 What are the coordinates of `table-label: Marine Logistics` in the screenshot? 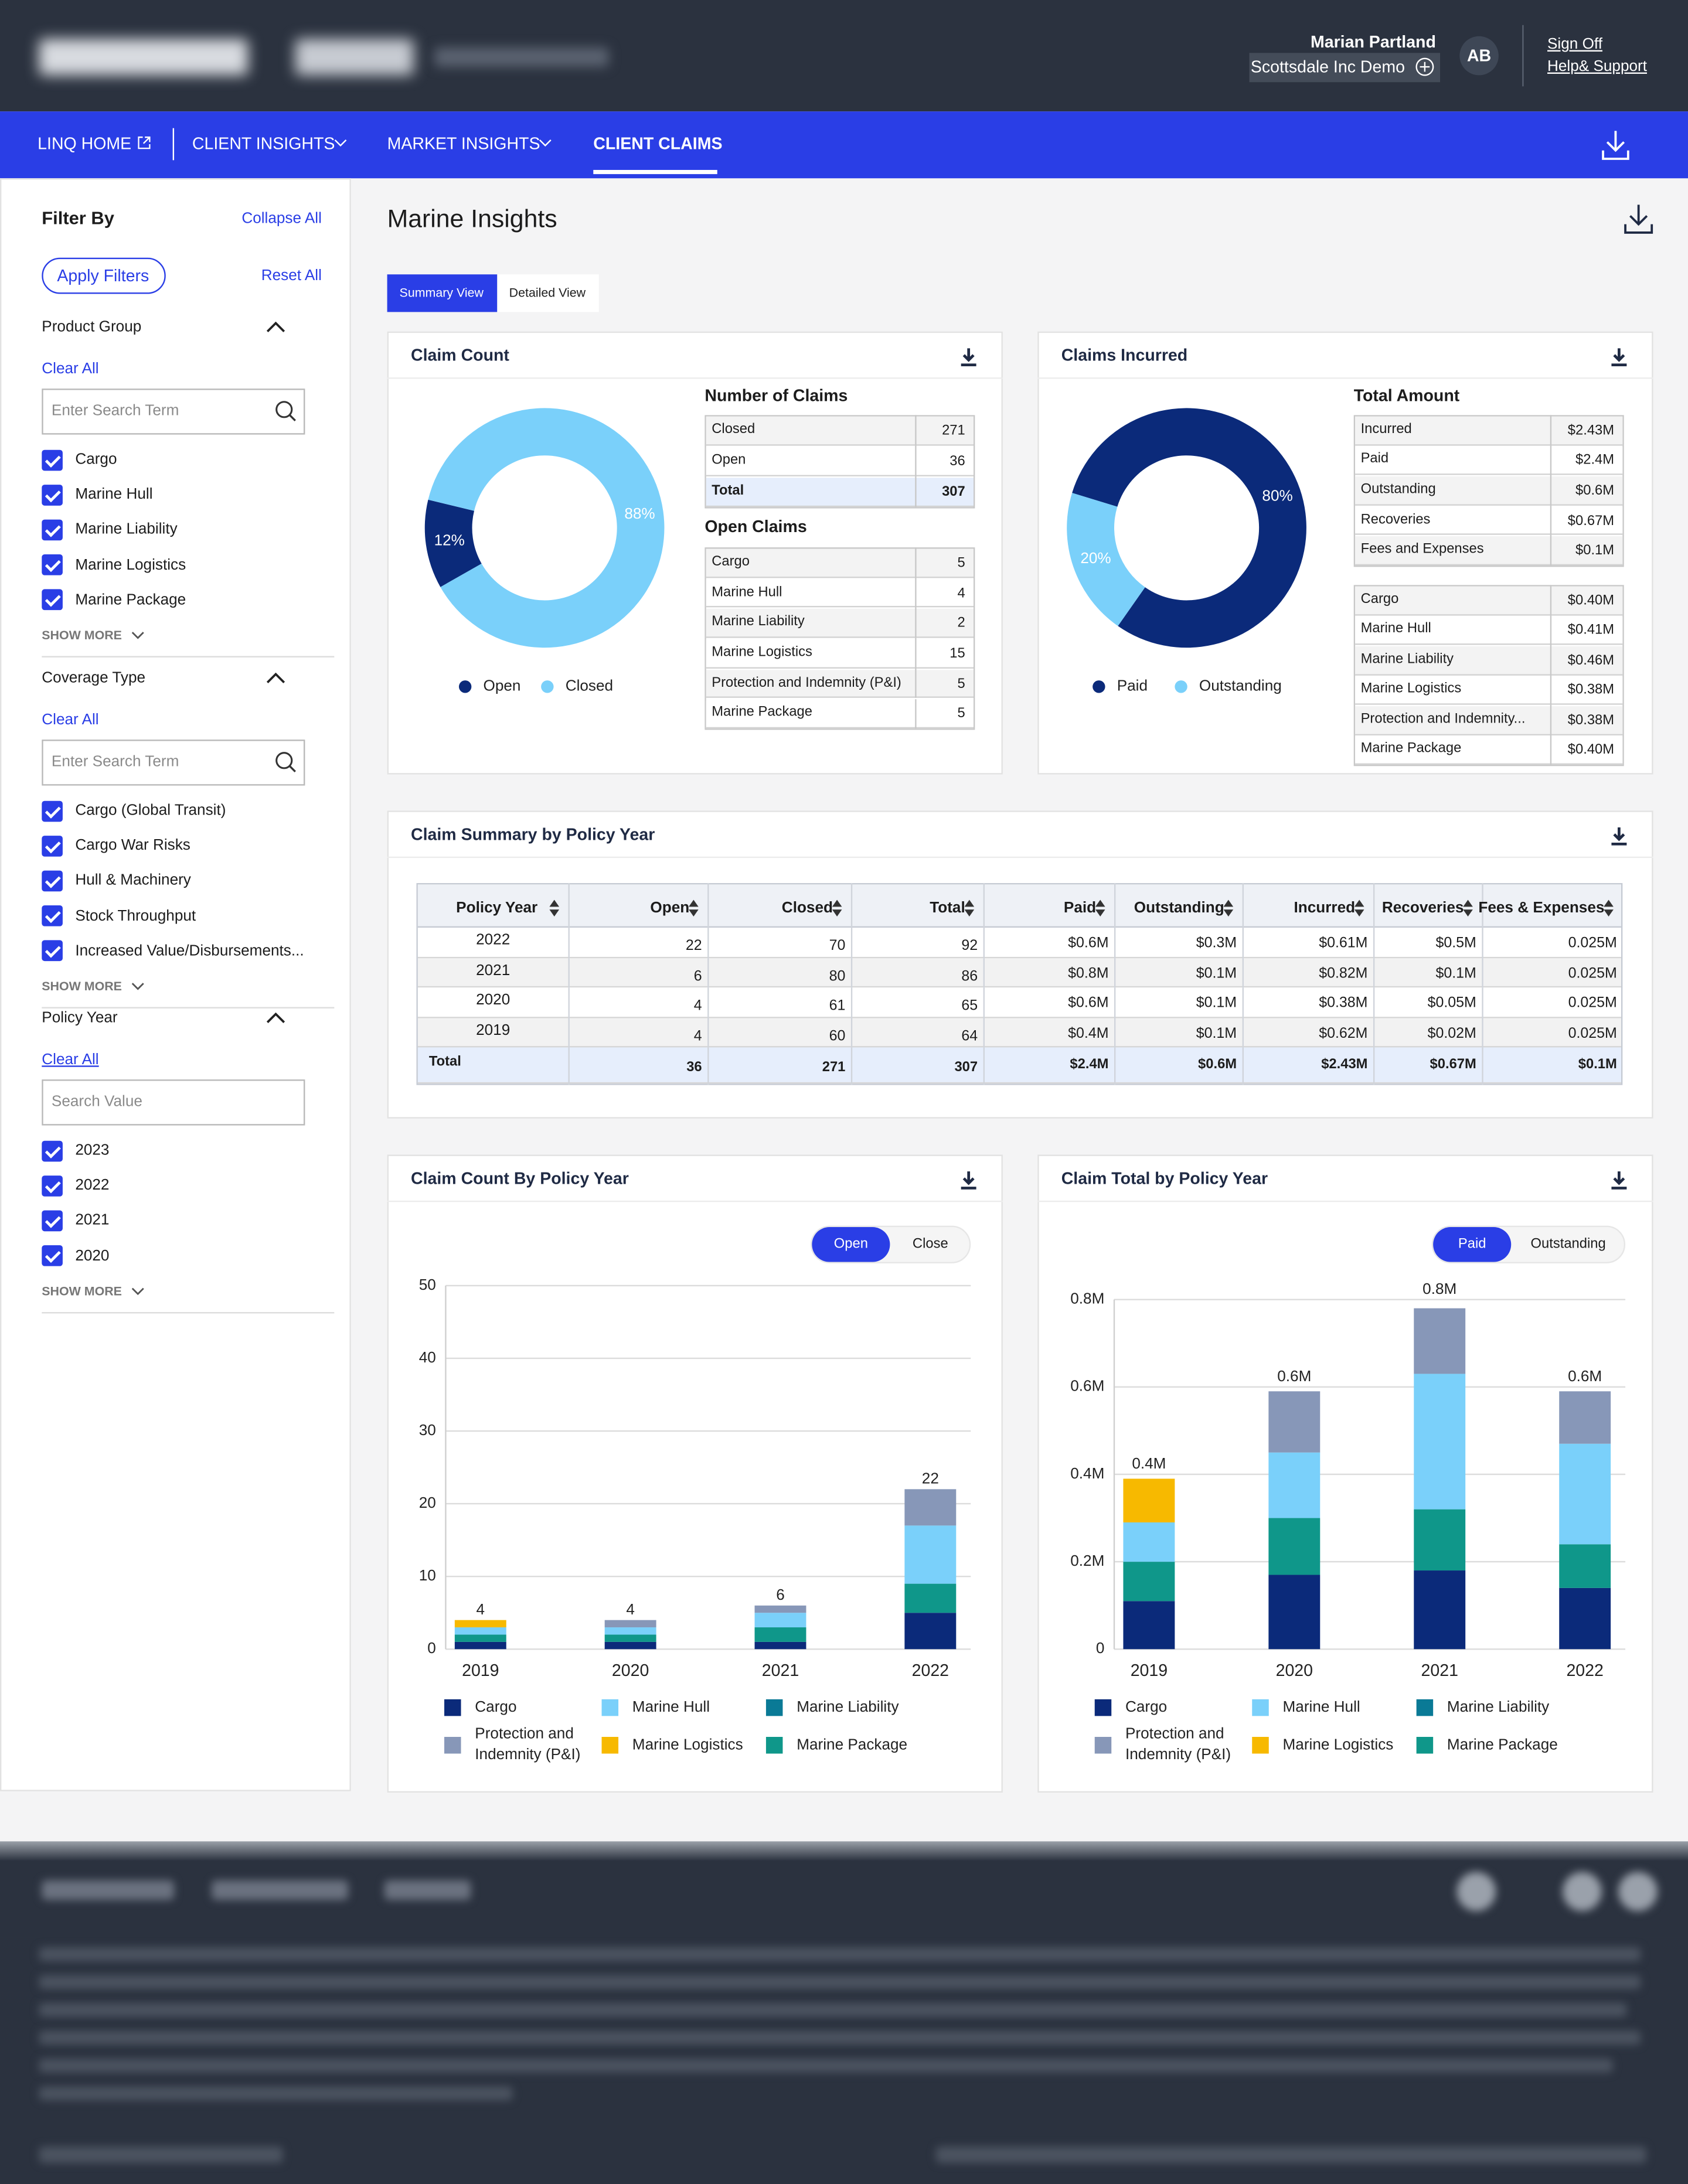 It's located at (762, 652).